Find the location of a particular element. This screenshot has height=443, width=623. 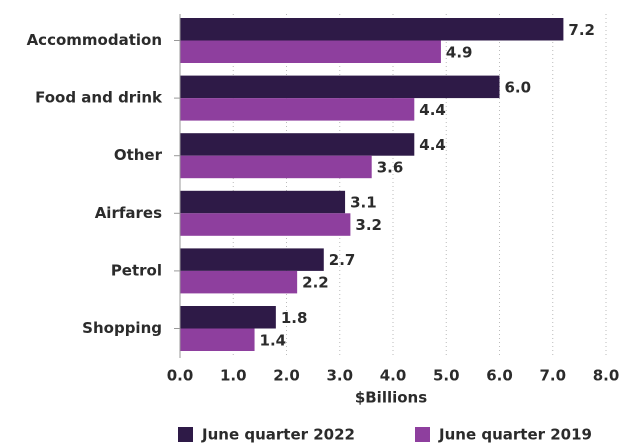

legend-label: June quarter 2022 is located at coordinates (278, 434).